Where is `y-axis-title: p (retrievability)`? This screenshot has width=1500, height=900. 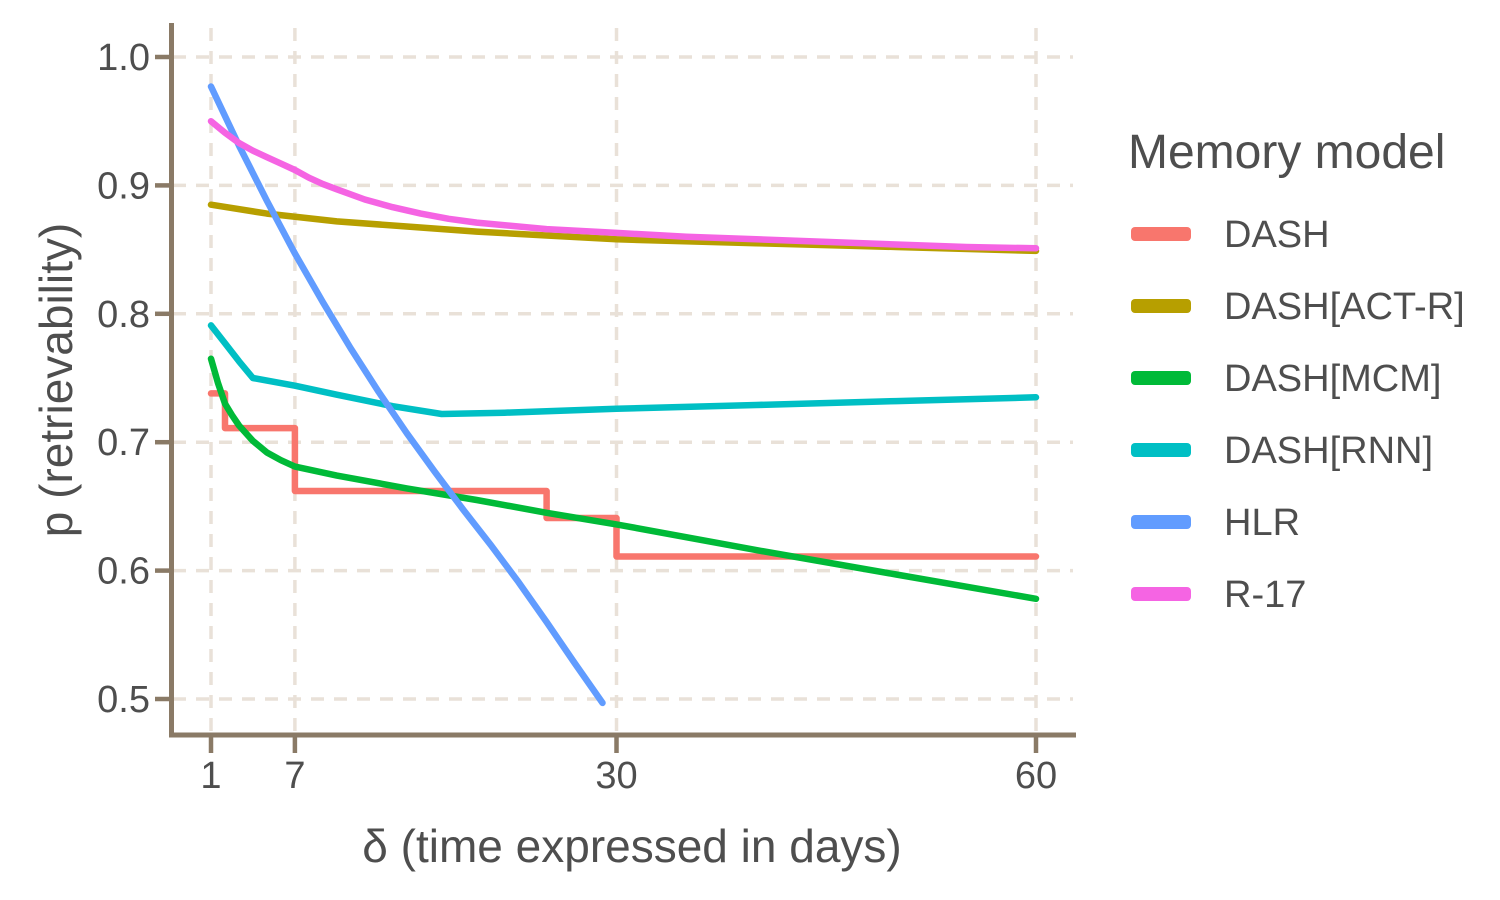
y-axis-title: p (retrievability) is located at coordinates (56, 380).